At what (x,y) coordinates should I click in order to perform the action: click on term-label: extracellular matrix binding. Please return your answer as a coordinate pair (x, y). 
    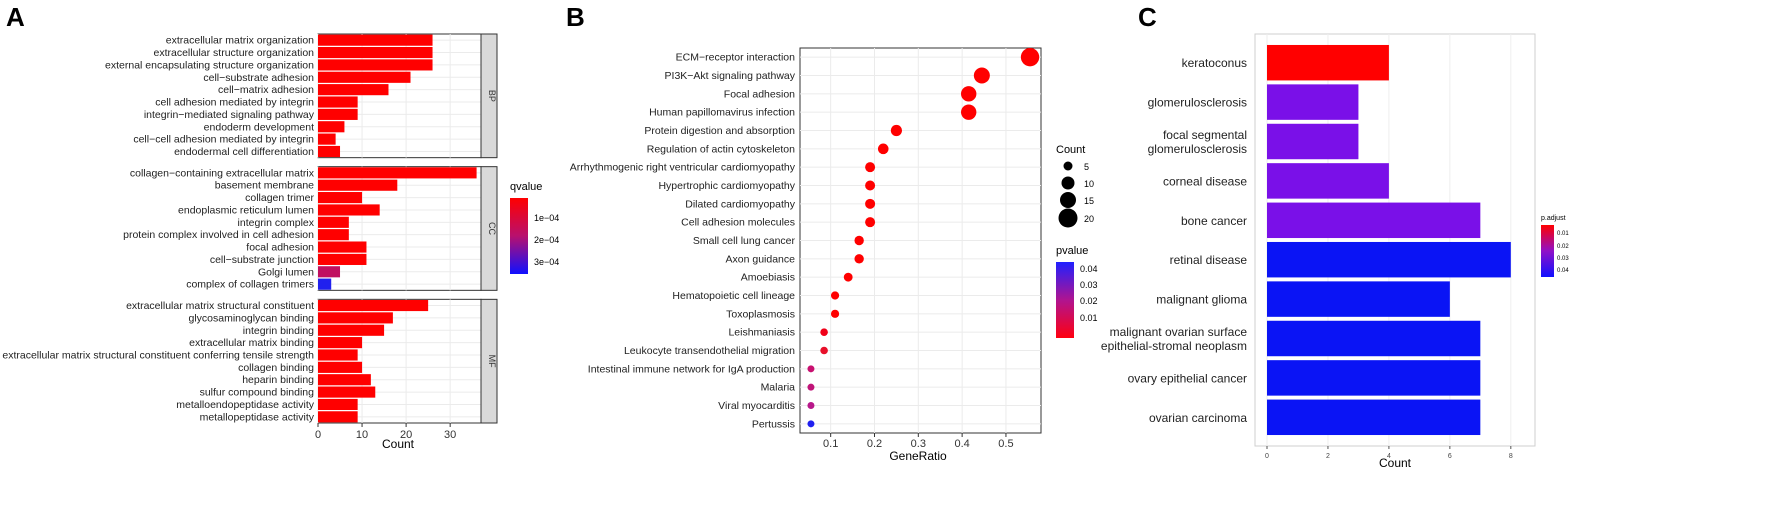
    Looking at the image, I should click on (251, 343).